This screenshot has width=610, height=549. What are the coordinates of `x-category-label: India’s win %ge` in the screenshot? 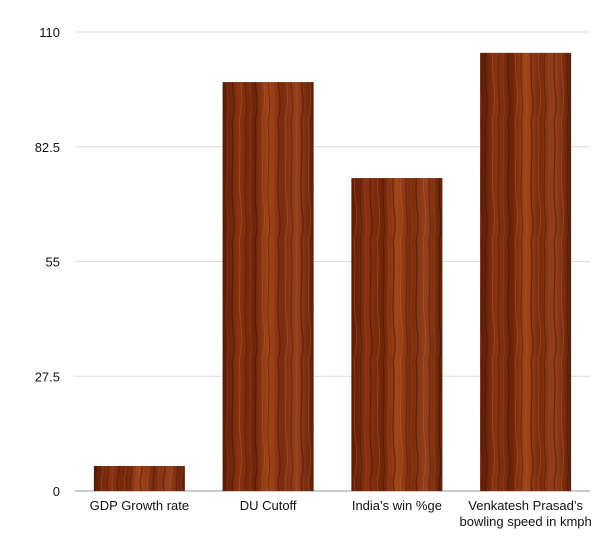 It's located at (397, 505).